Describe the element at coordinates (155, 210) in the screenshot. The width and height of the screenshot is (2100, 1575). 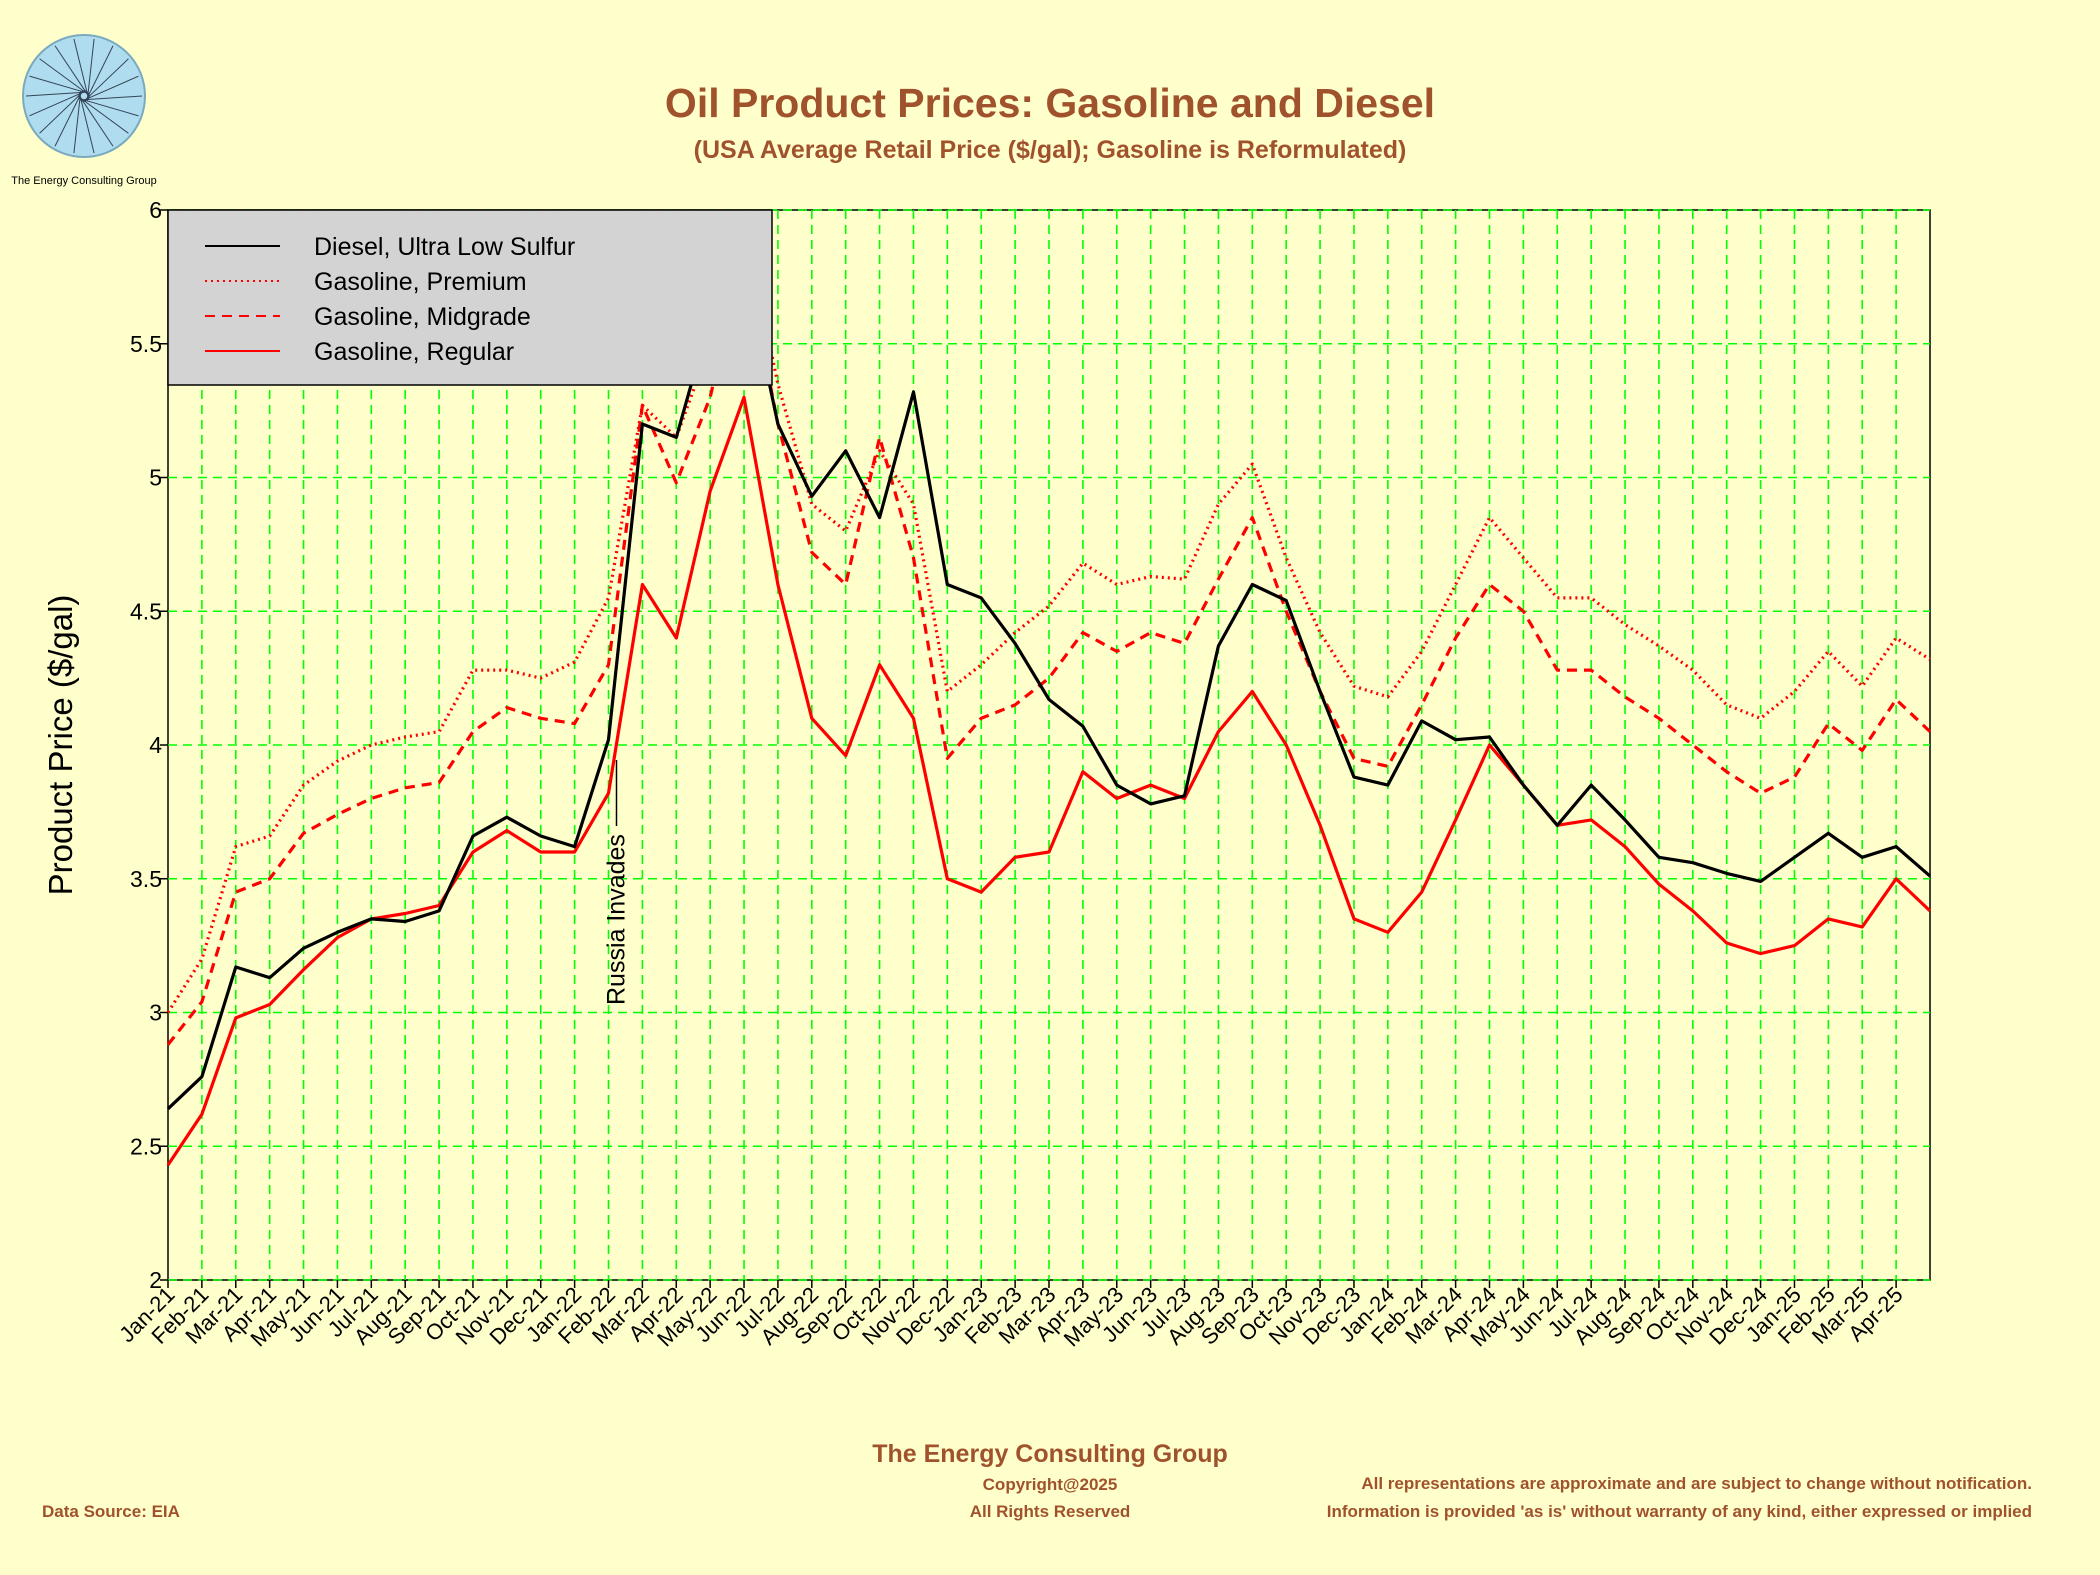
I see `y-tick-label: 6` at that location.